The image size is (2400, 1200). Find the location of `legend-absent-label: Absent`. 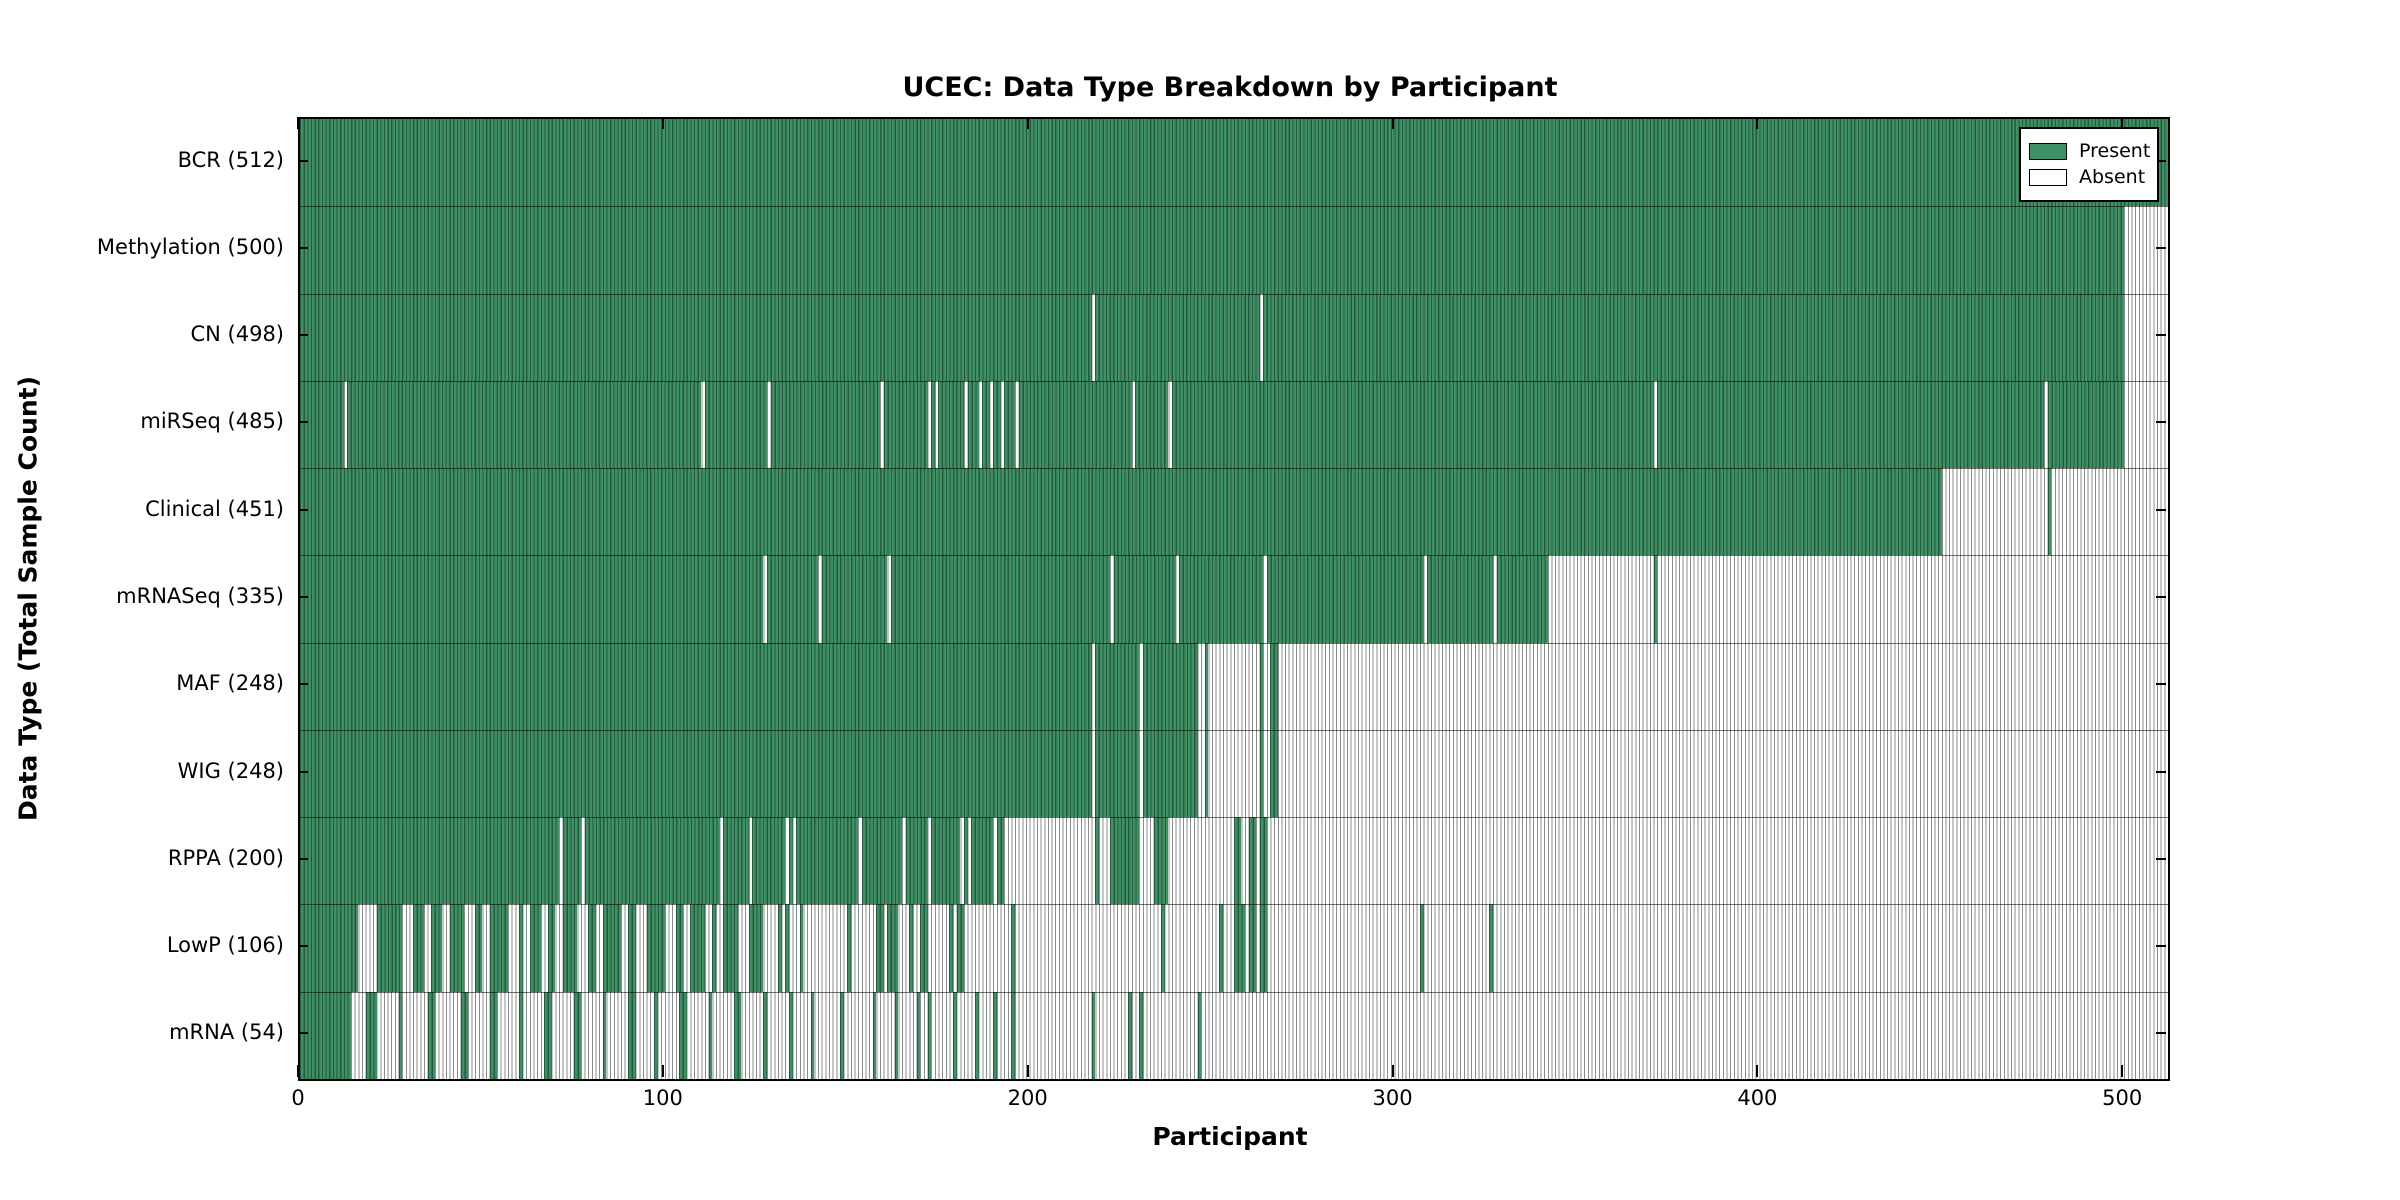

legend-absent-label: Absent is located at coordinates (2112, 177).